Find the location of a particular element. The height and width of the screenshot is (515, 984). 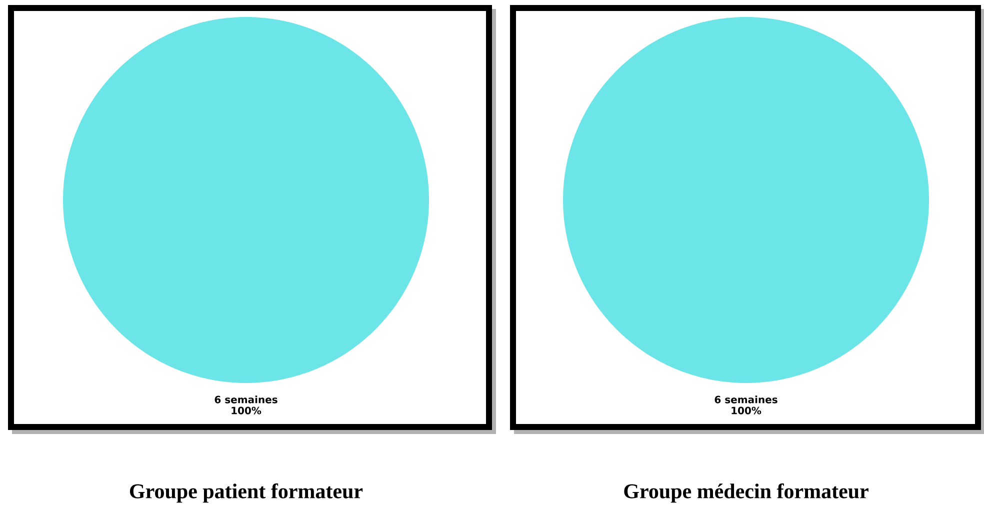

text: Groupe patient formateur is located at coordinates (246, 493).